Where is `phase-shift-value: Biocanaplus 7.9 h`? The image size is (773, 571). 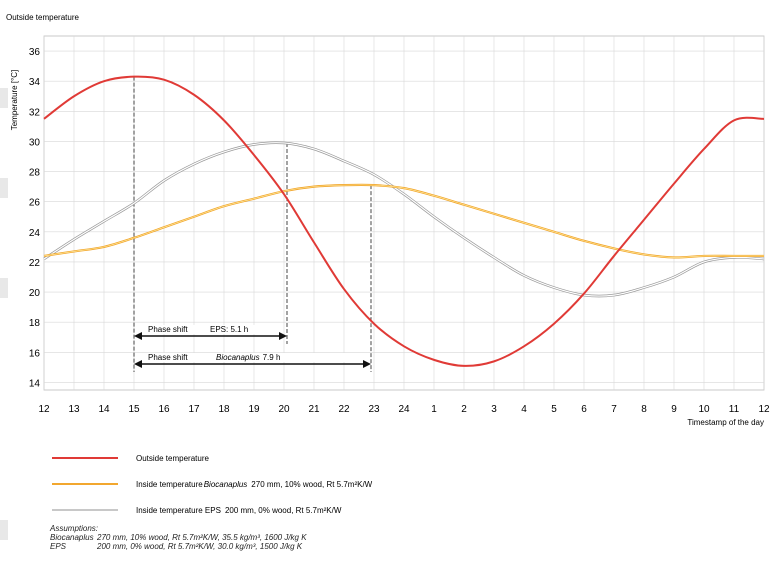 phase-shift-value: Biocanaplus 7.9 h is located at coordinates (248, 357).